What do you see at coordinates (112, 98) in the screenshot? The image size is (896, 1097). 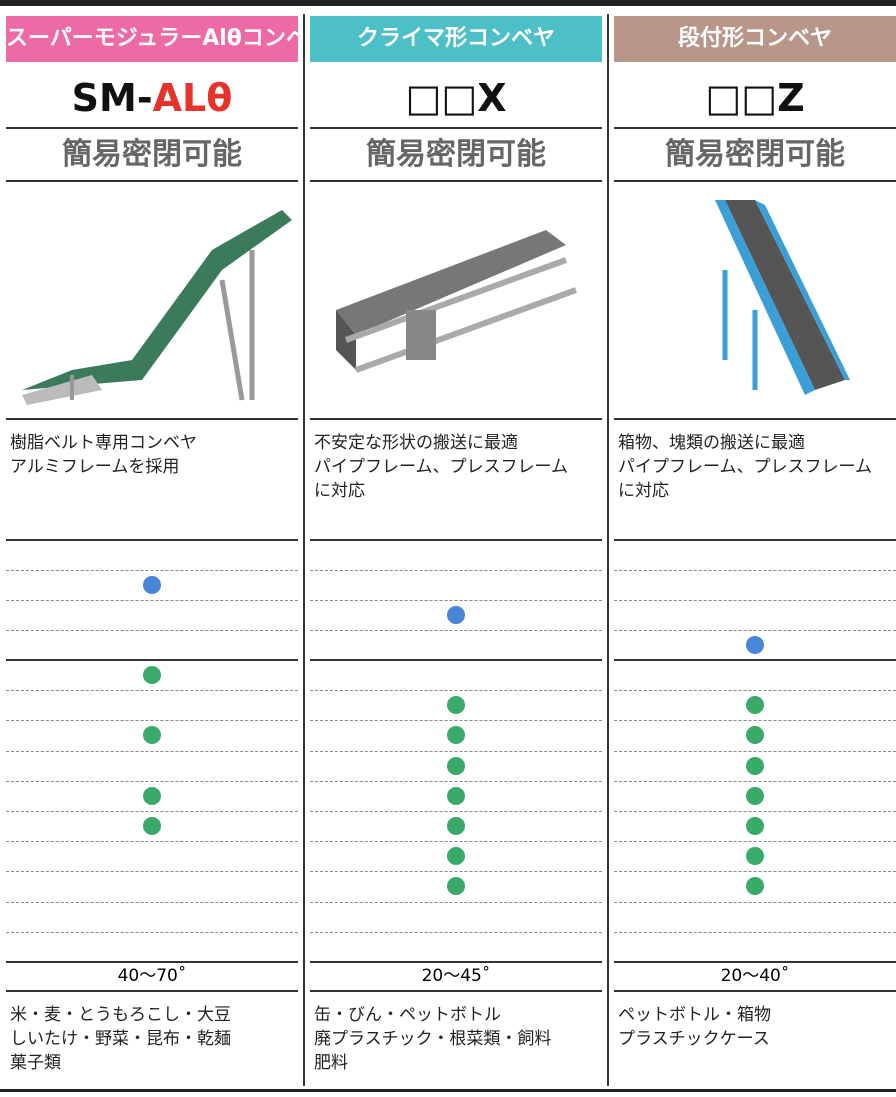 I see `model-part: SM-` at bounding box center [112, 98].